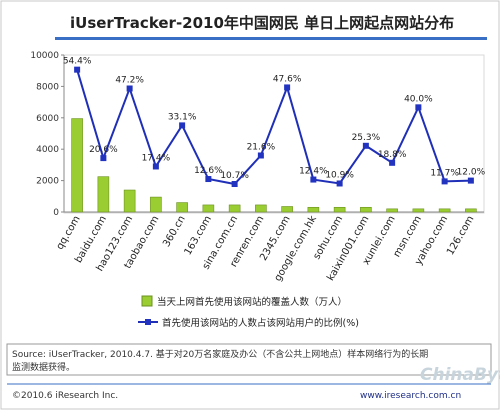 Image resolution: width=500 pixels, height=410 pixels. What do you see at coordinates (47, 87) in the screenshot?
I see `y-tick-label: 8000` at bounding box center [47, 87].